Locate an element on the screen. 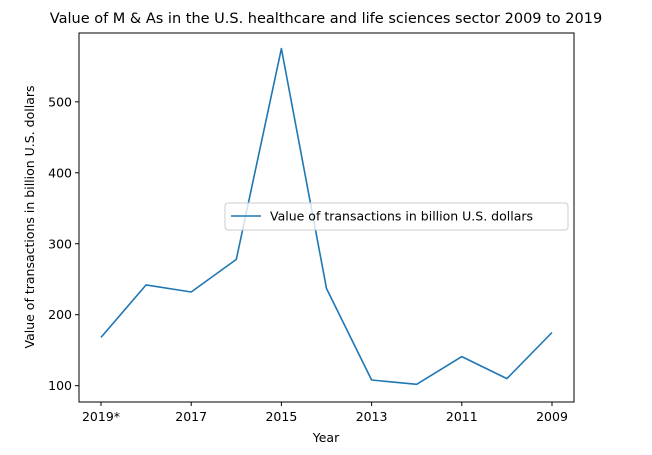  y-axis: 100 200 300 400 500 is located at coordinates (63, 243).